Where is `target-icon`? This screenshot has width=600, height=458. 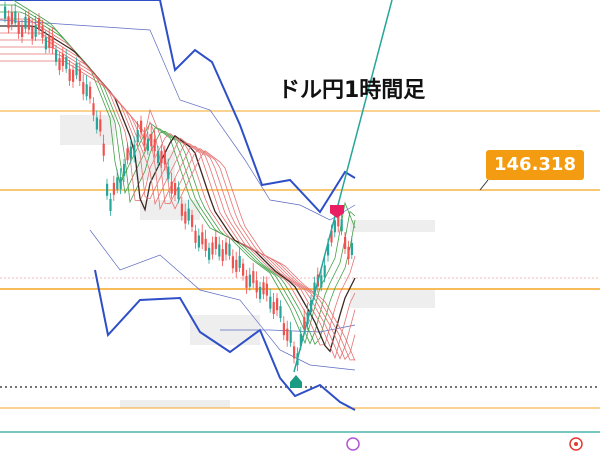
target-icon is located at coordinates (576, 444).